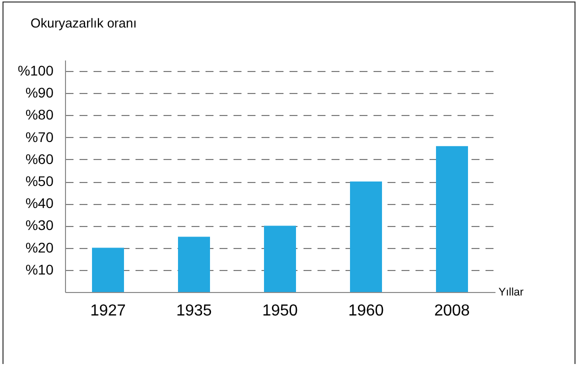 This screenshot has height=366, width=579. I want to click on y-tick-label: %10, so click(39, 269).